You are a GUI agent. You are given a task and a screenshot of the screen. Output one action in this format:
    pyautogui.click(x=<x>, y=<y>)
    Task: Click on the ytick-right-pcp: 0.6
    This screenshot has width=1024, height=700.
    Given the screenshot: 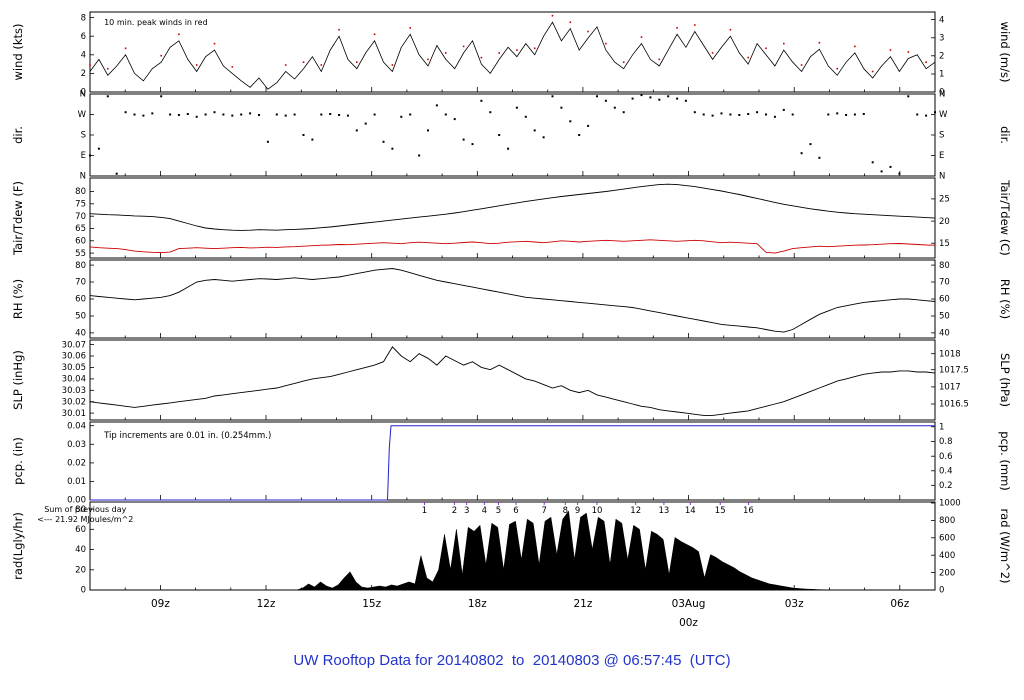 What is the action you would take?
    pyautogui.click(x=946, y=457)
    